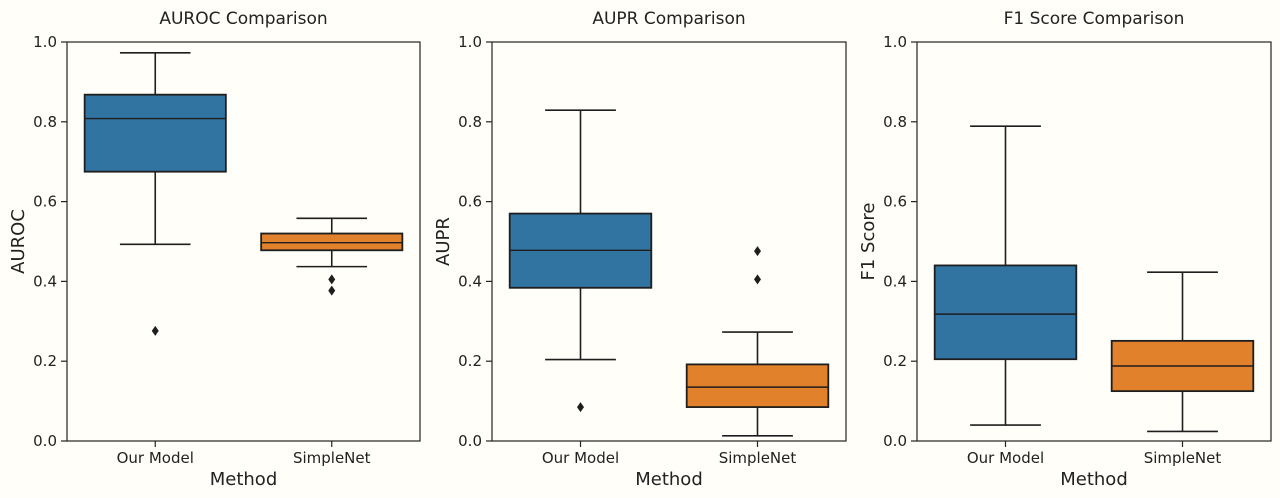  Describe the element at coordinates (18, 241) in the screenshot. I see `y-axis-label: AUROC` at that location.